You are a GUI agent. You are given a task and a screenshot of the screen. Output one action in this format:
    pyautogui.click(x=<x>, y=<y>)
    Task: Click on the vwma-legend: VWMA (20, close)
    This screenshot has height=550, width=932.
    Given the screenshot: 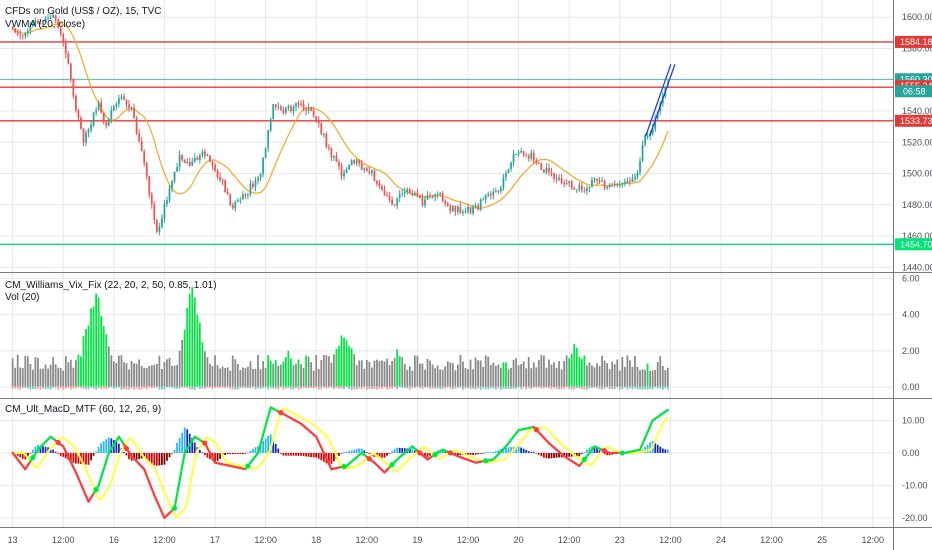 What is the action you would take?
    pyautogui.click(x=45, y=24)
    